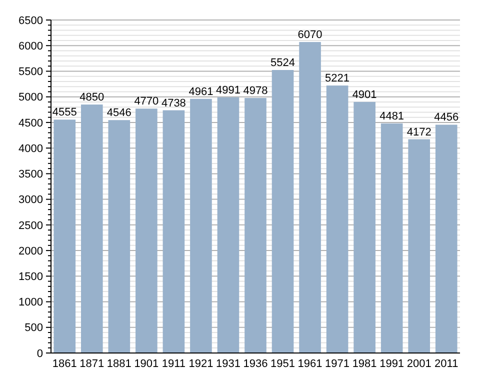 The height and width of the screenshot is (373, 488). What do you see at coordinates (64, 364) in the screenshot?
I see `x-tick-label: 1861` at bounding box center [64, 364].